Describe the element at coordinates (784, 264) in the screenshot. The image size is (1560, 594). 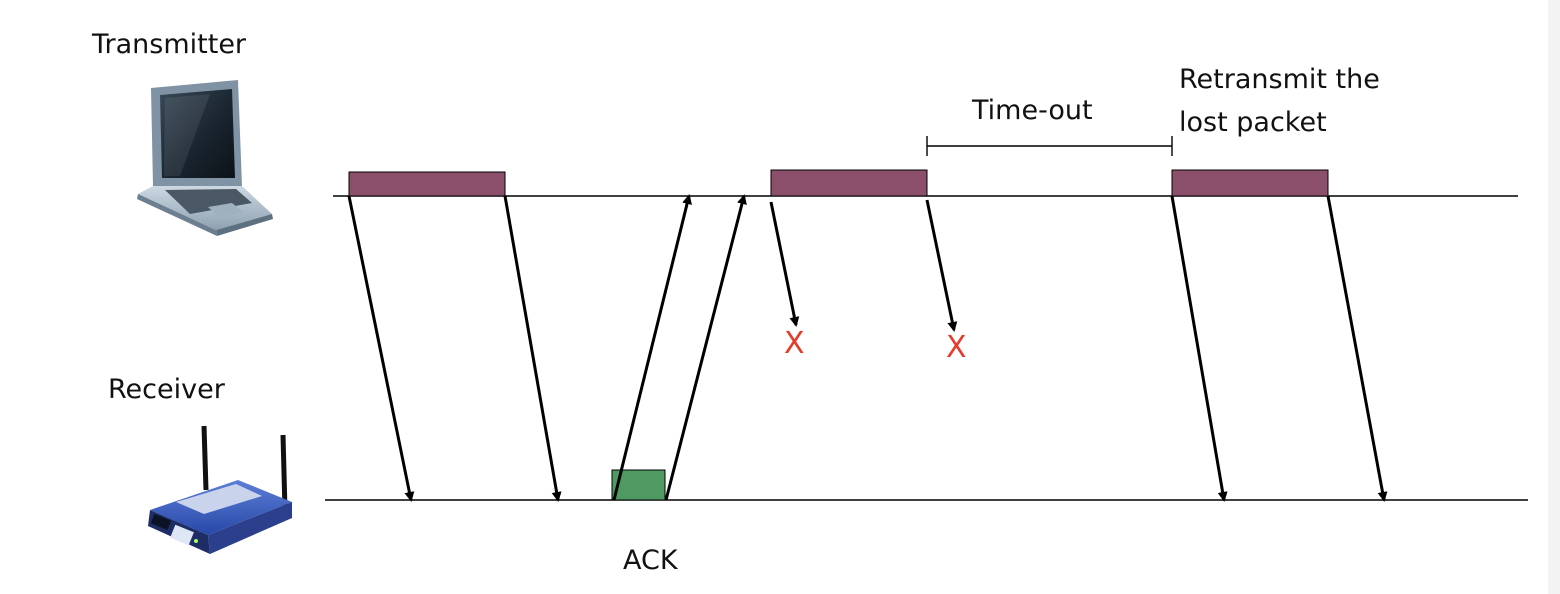
I see `packet-2-leading-edge-lost-arrow` at that location.